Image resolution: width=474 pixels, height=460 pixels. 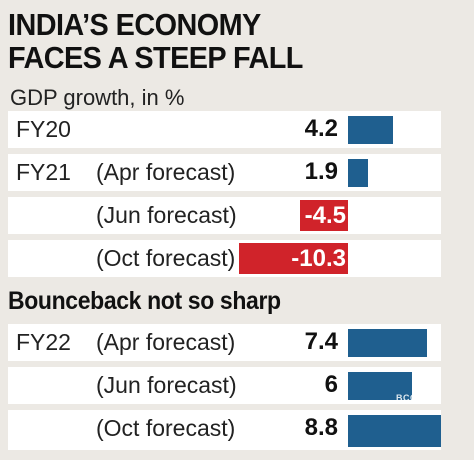 I want to click on data-label: -4.5, so click(x=325, y=215).